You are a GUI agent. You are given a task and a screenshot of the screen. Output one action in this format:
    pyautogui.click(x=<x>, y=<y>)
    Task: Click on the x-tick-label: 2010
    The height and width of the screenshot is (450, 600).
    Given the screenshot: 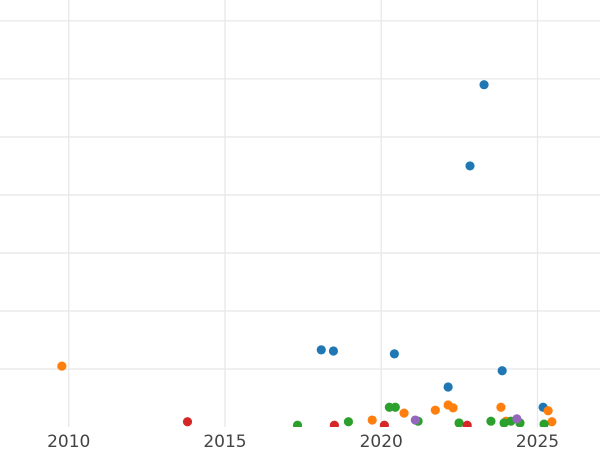 What is the action you would take?
    pyautogui.click(x=68, y=441)
    